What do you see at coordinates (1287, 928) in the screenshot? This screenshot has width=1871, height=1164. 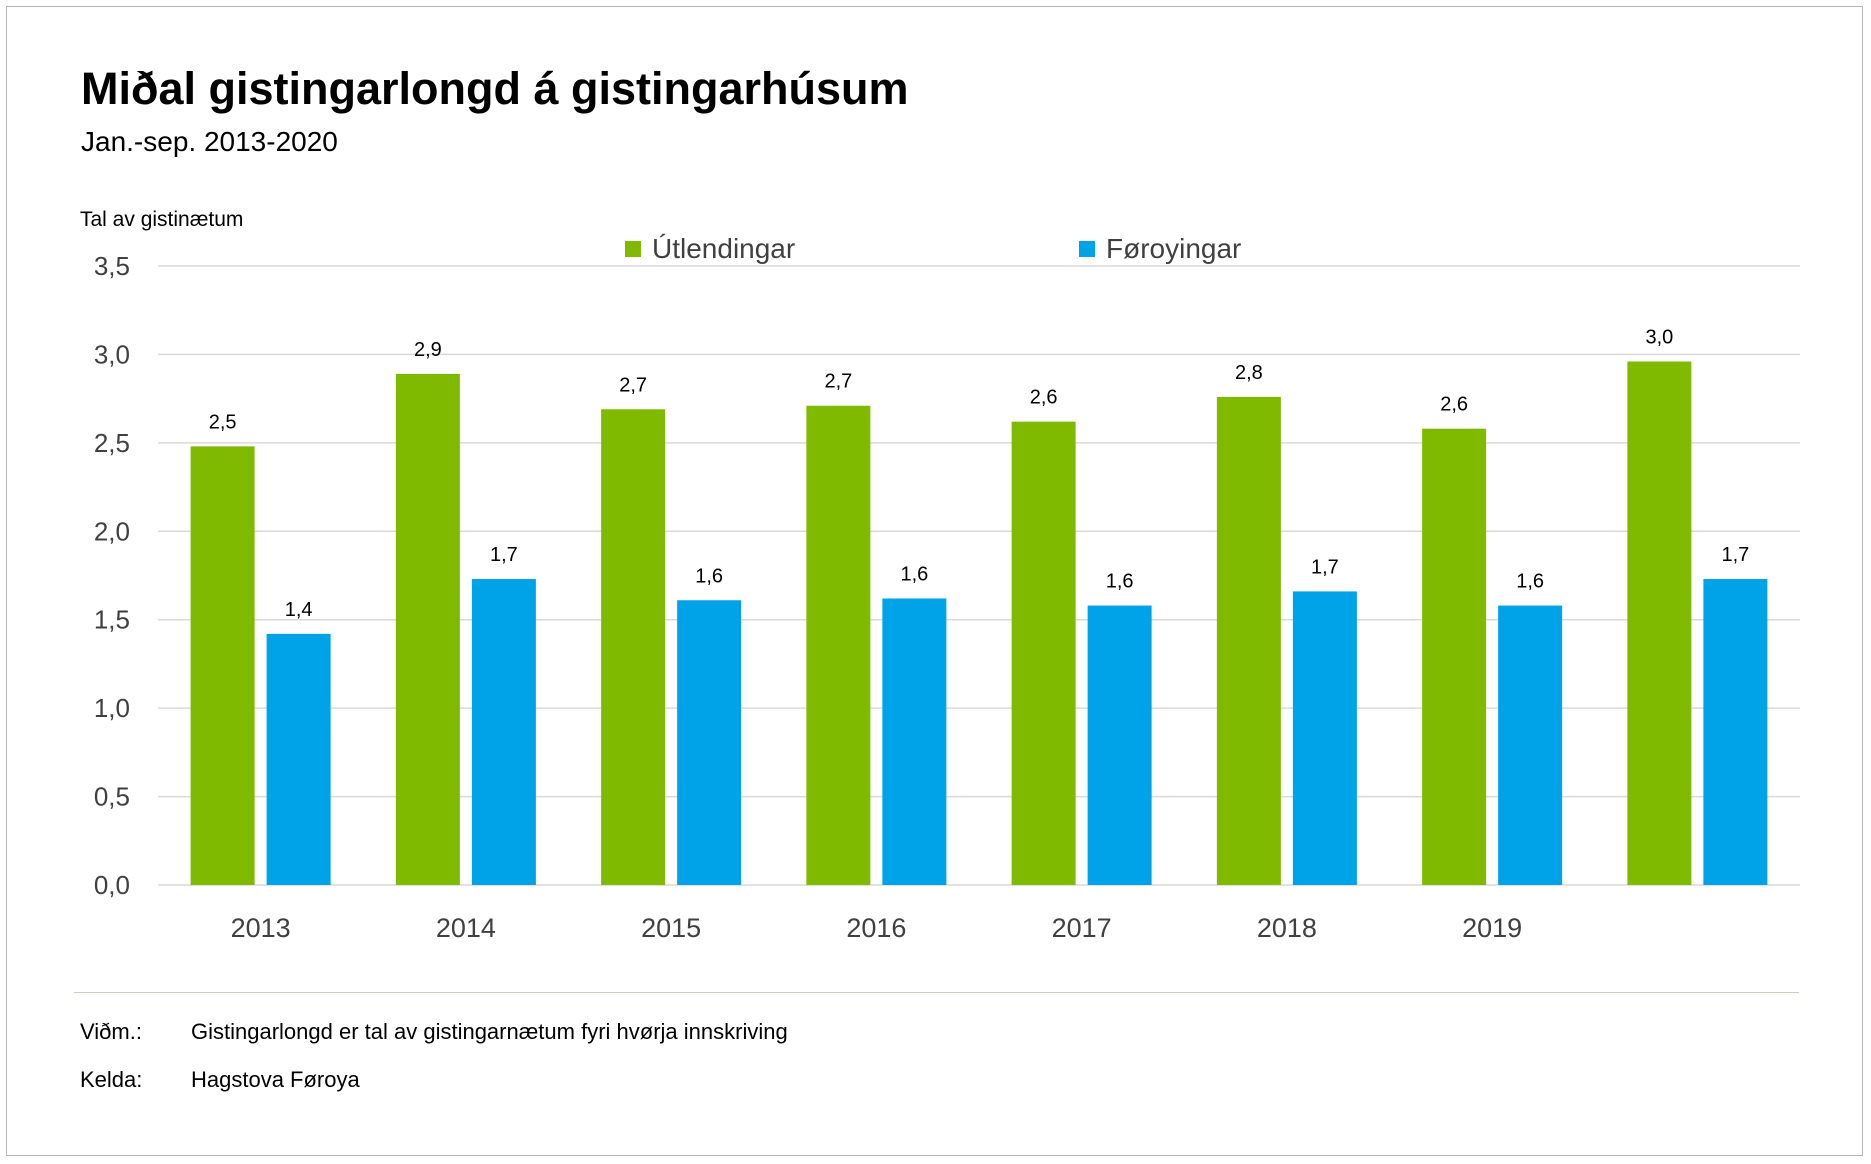 I see `x-tick-label: 2018` at bounding box center [1287, 928].